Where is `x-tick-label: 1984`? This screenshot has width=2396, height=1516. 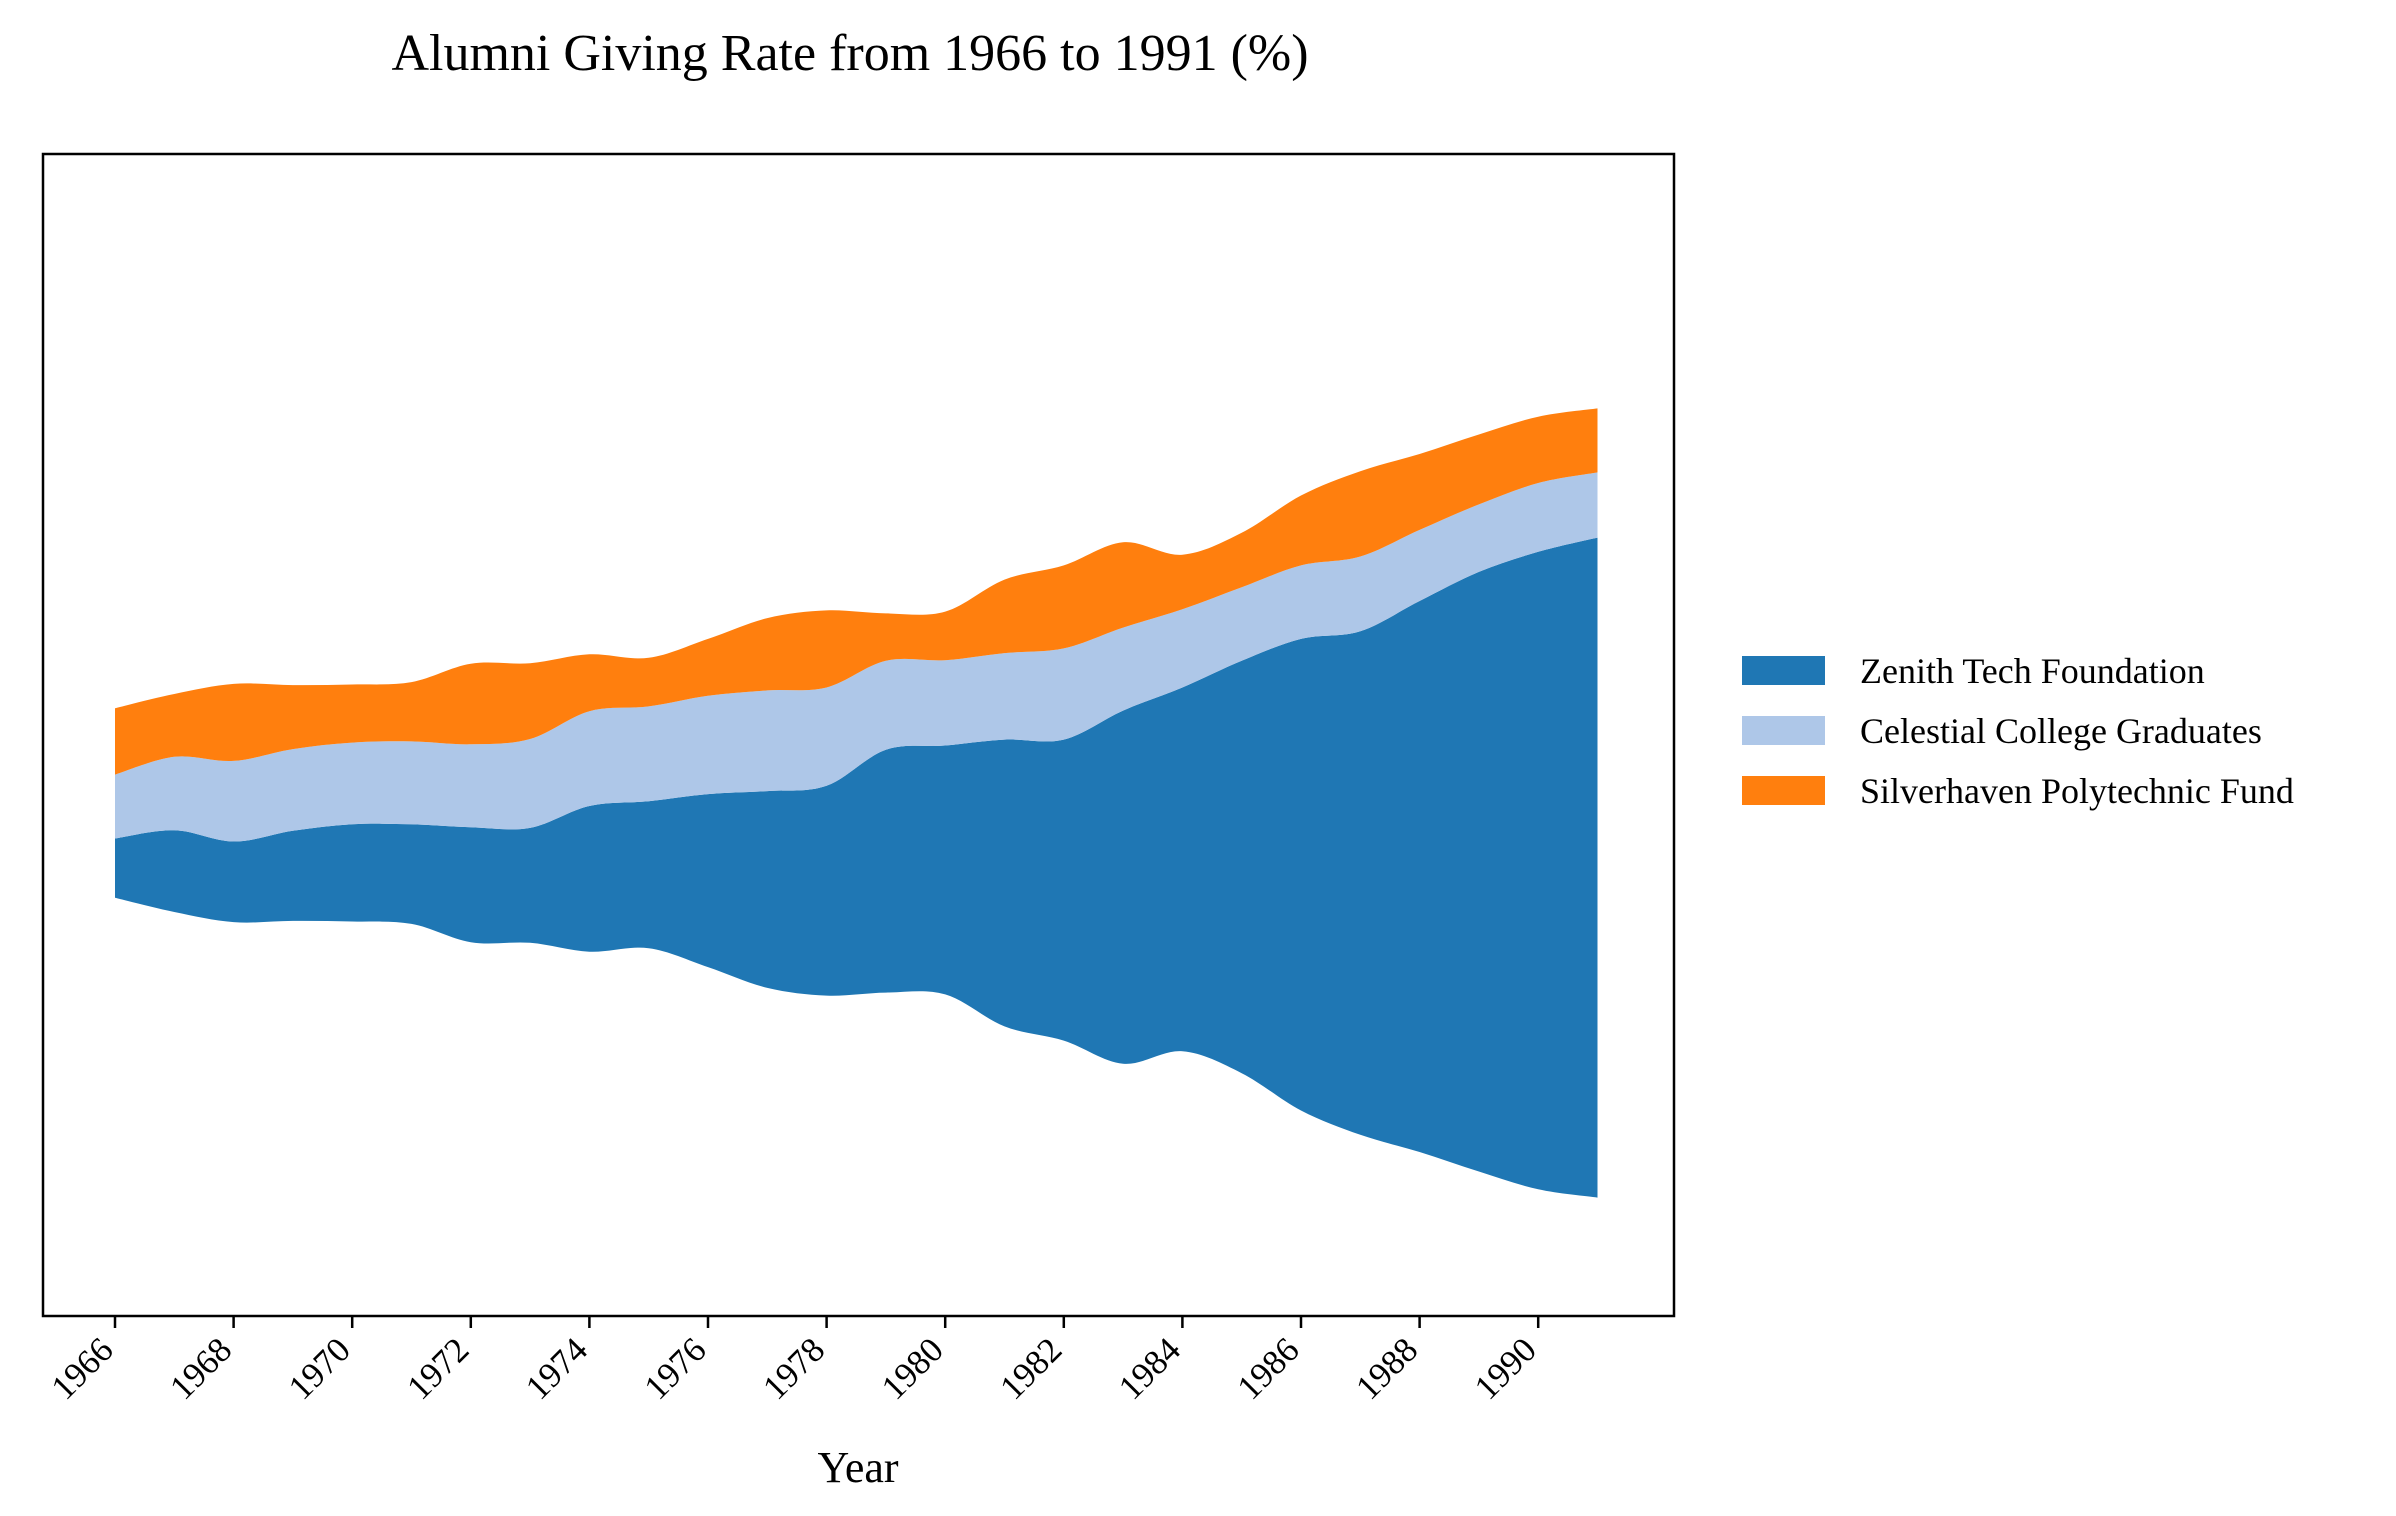
x-tick-label: 1984 is located at coordinates (1149, 1368).